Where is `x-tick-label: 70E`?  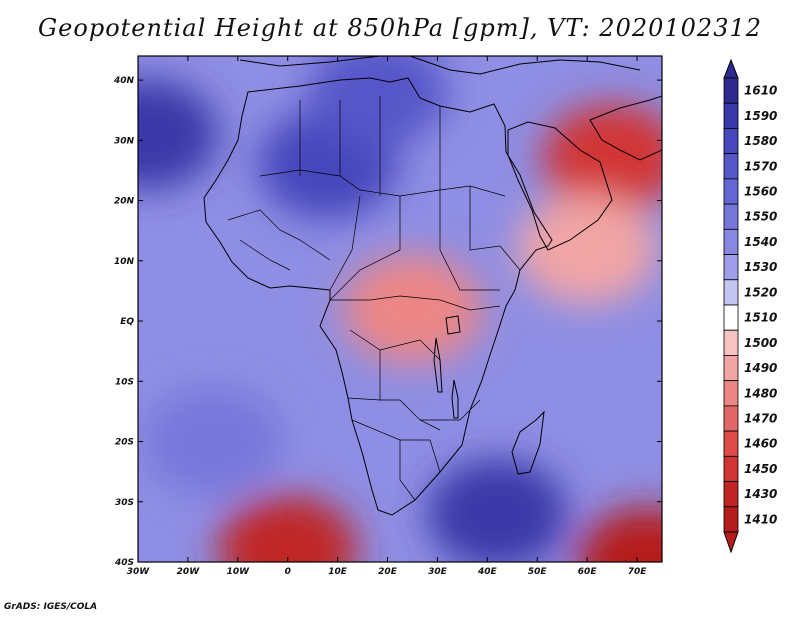
x-tick-label: 70E is located at coordinates (638, 572).